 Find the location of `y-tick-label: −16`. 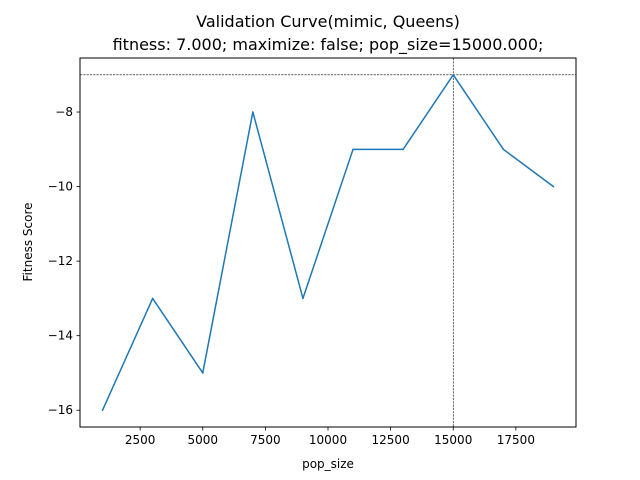

y-tick-label: −16 is located at coordinates (60, 410).